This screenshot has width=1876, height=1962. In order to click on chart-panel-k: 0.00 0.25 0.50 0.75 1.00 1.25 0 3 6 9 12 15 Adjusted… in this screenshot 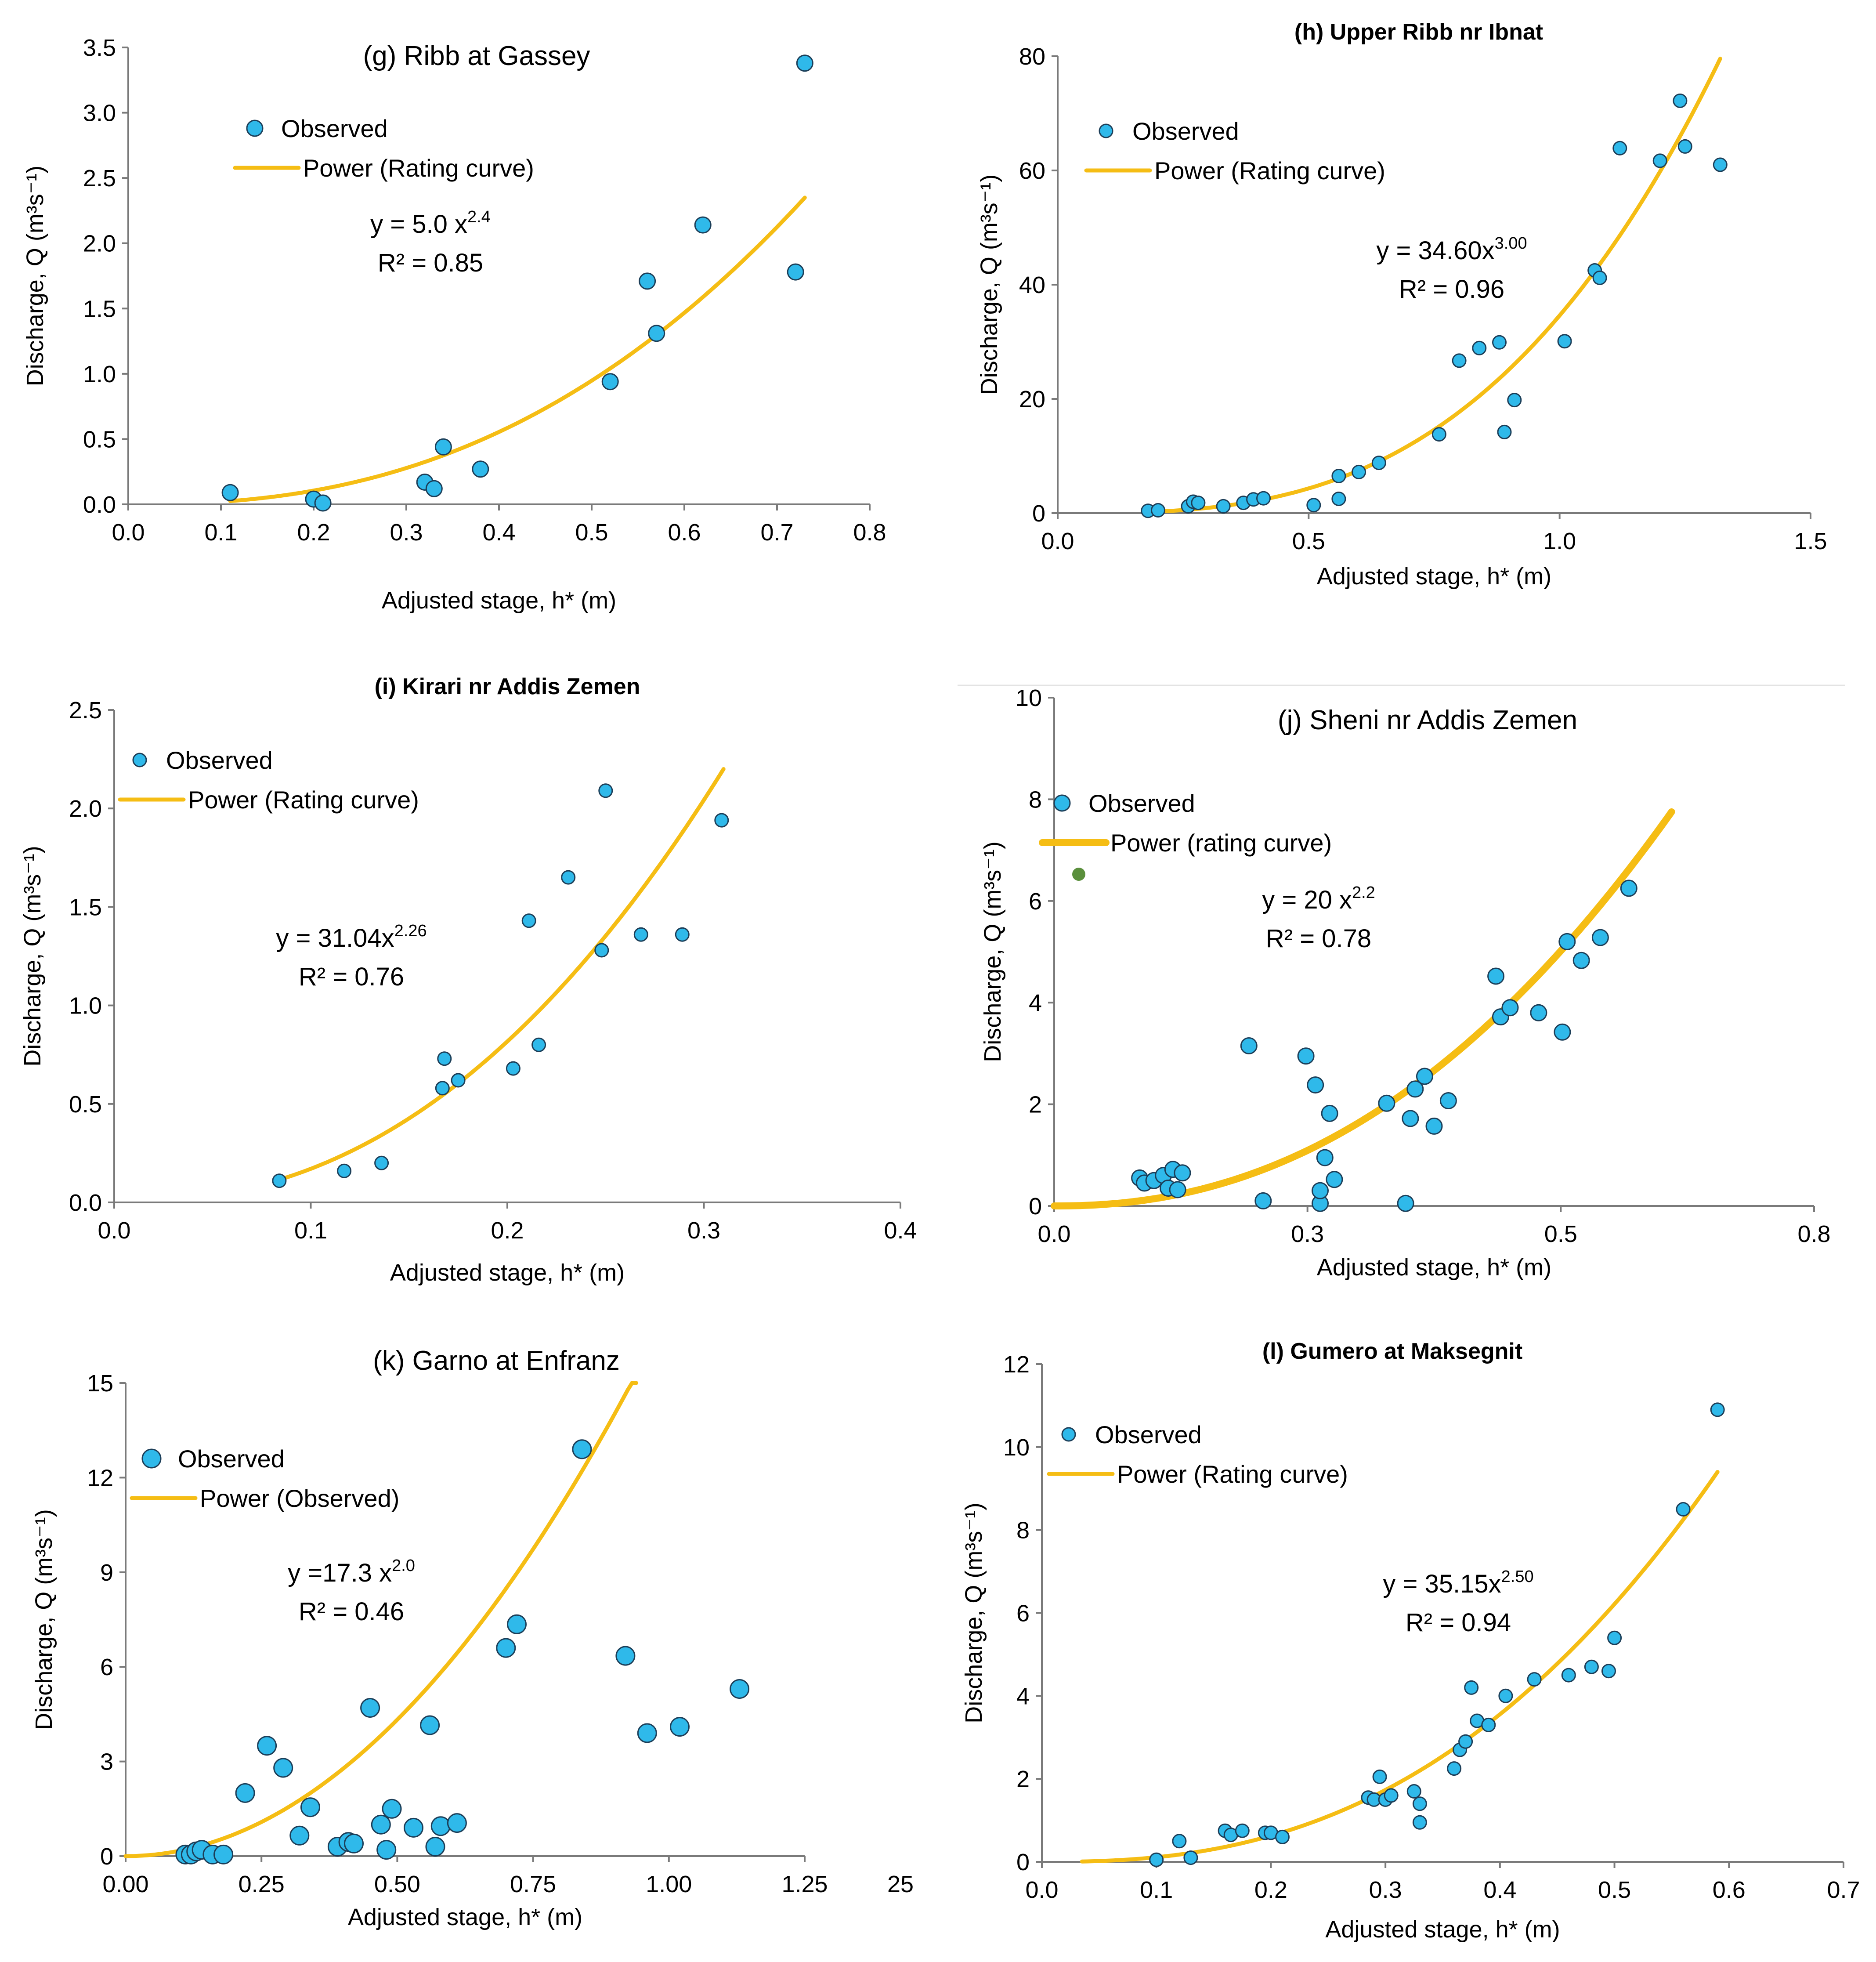, I will do `click(472, 1638)`.